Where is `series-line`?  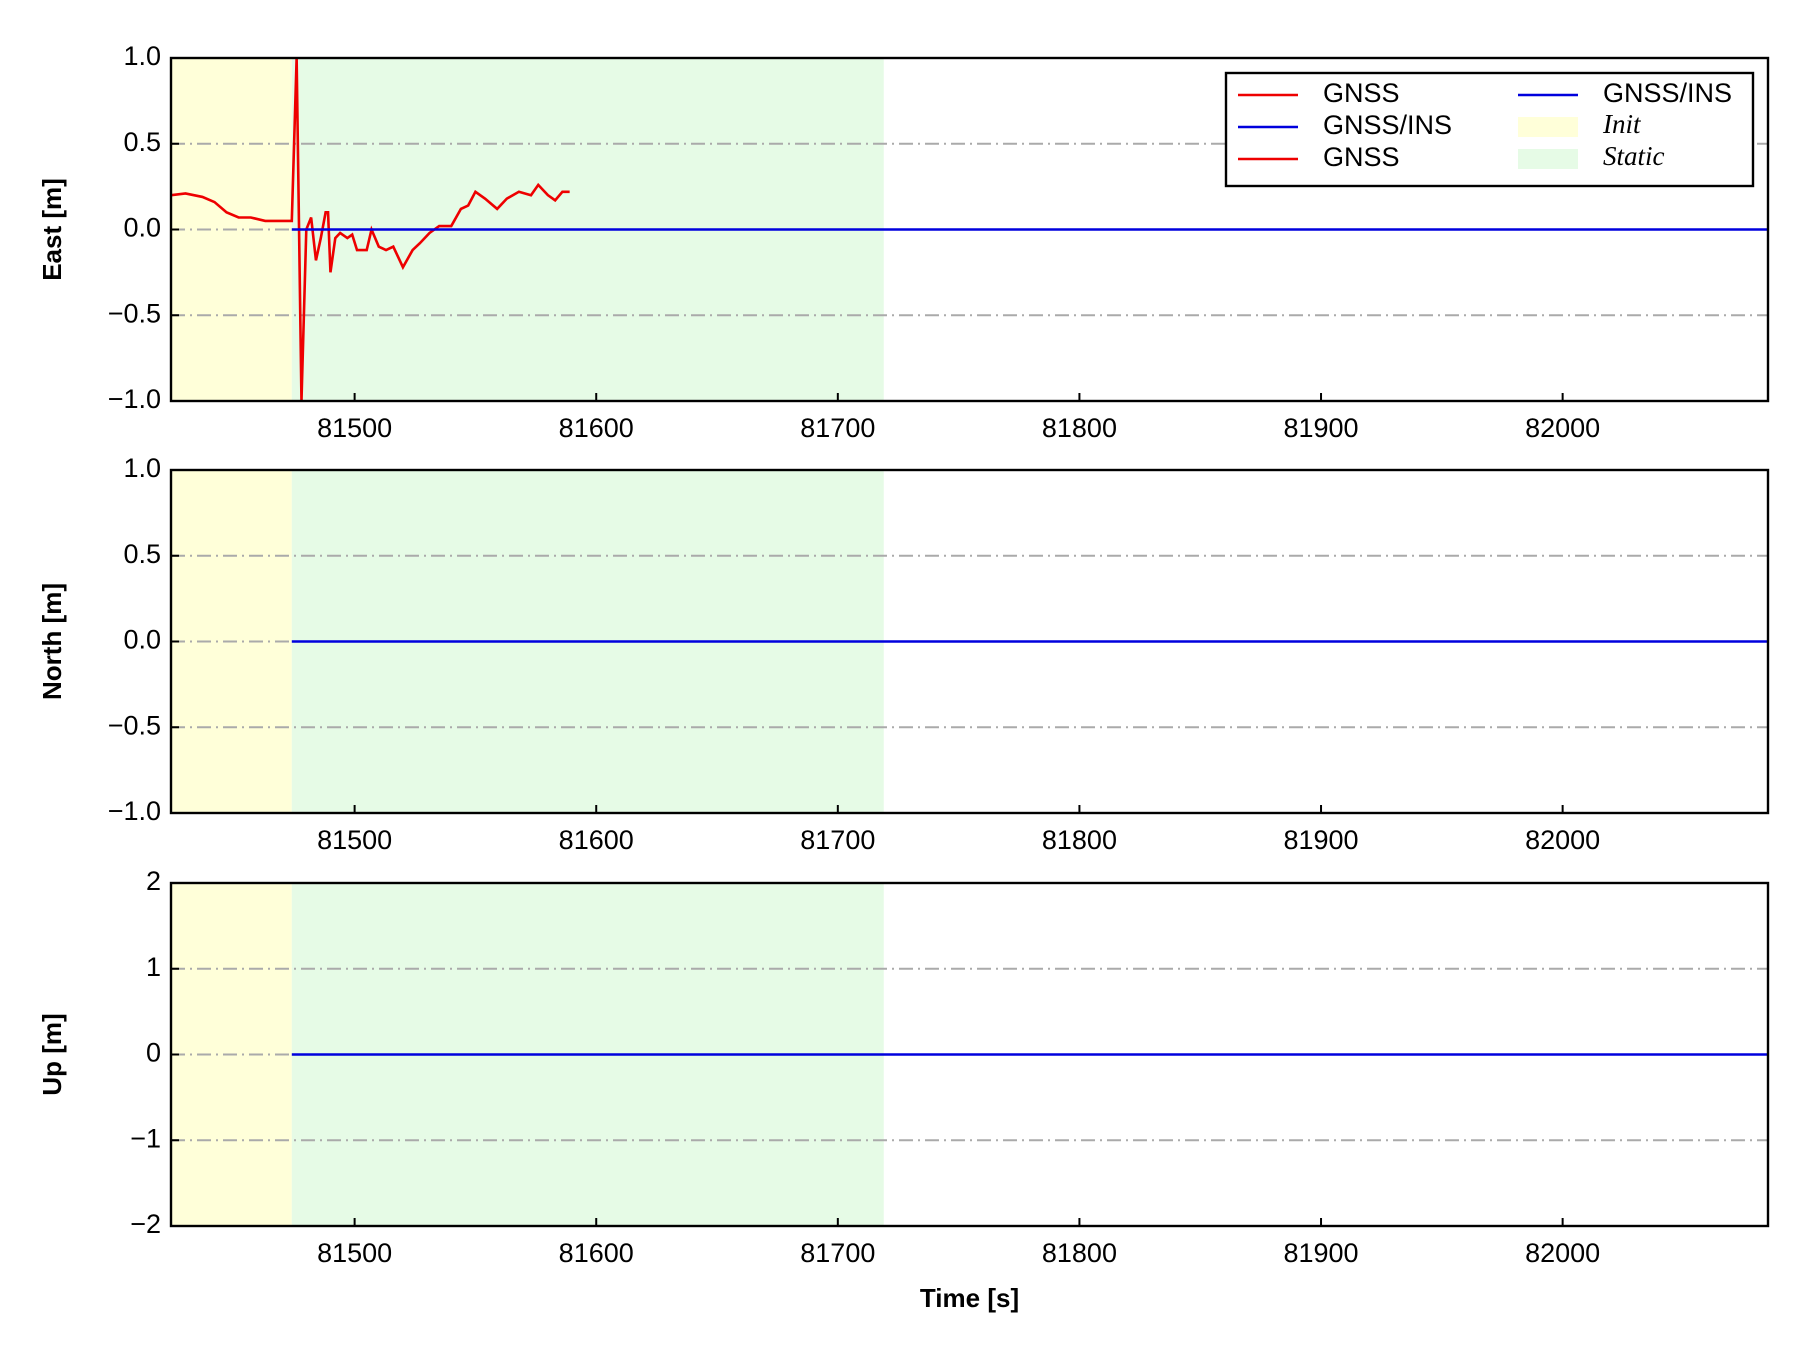 series-line is located at coordinates (370, 229).